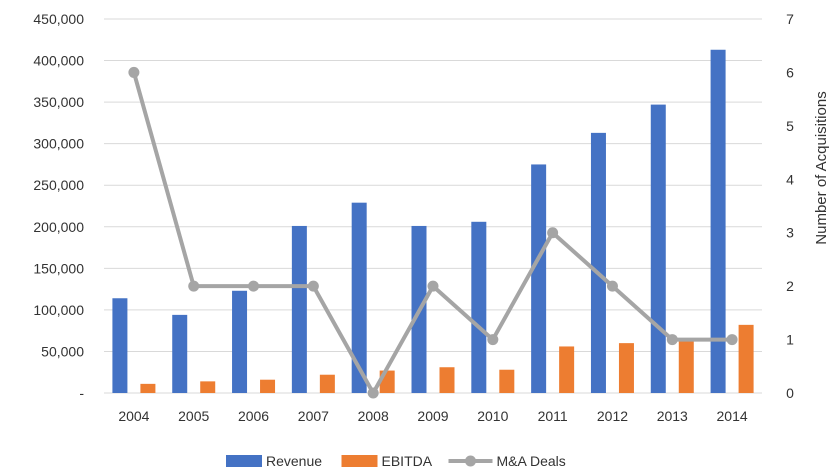 The height and width of the screenshot is (475, 838). I want to click on legend-label-ebitda: EBITDA, so click(407, 461).